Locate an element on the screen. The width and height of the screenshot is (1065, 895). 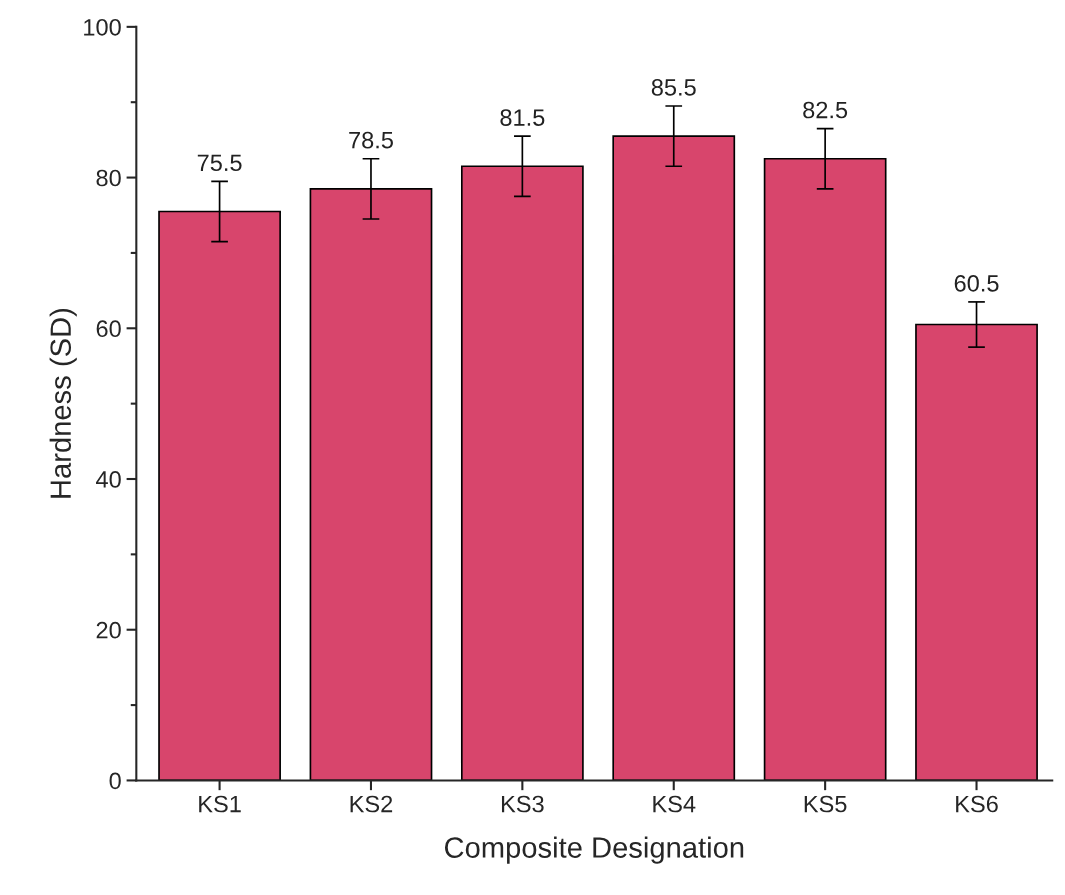
x-tick-label: KS5 is located at coordinates (825, 804).